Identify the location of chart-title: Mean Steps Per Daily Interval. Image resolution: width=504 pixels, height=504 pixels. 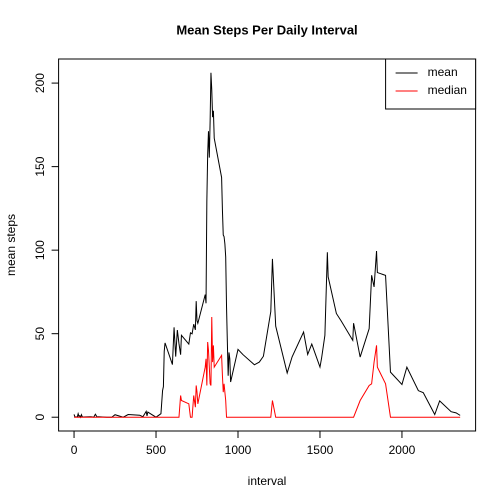
(266, 29).